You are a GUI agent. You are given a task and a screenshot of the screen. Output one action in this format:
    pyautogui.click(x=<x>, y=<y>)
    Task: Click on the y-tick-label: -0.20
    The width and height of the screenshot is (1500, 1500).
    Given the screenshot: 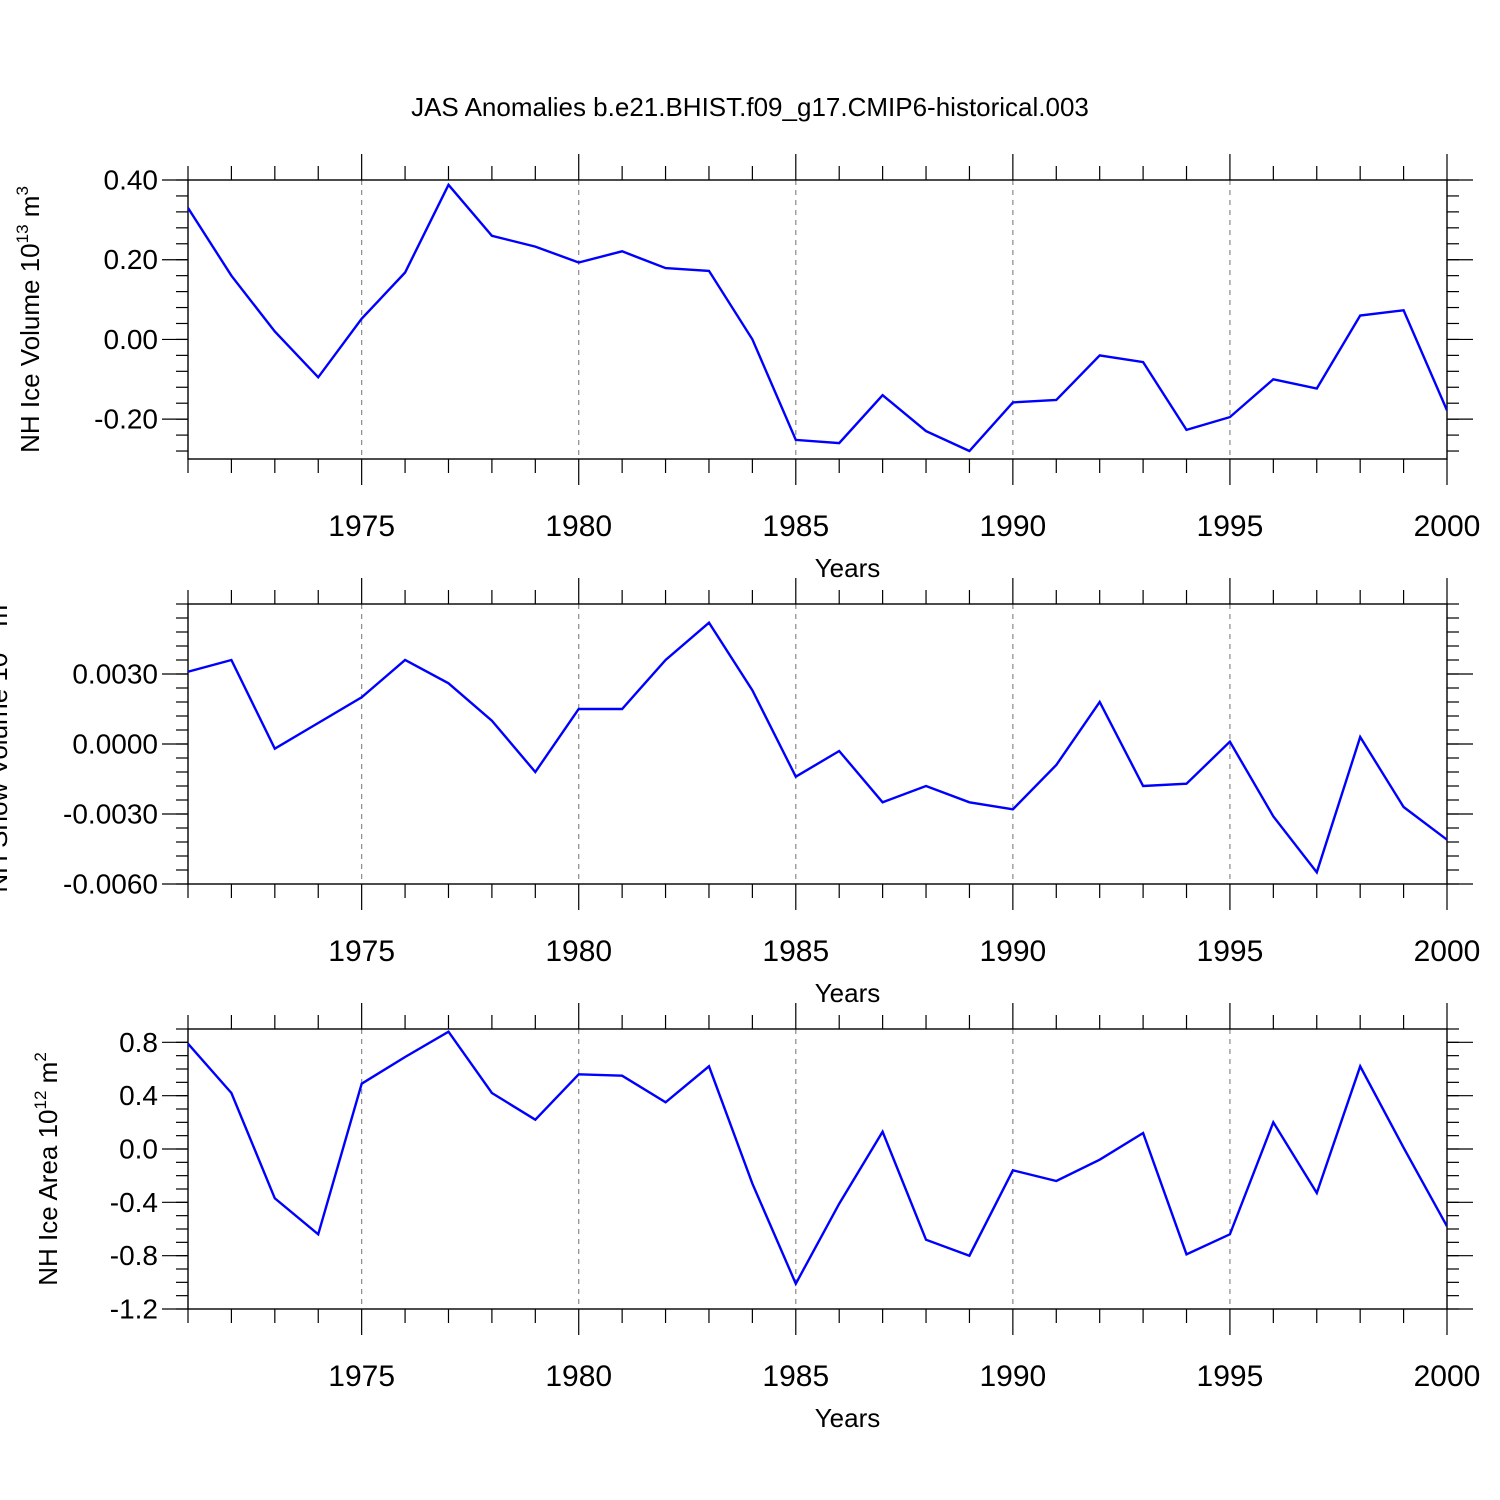 What is the action you would take?
    pyautogui.click(x=126, y=419)
    